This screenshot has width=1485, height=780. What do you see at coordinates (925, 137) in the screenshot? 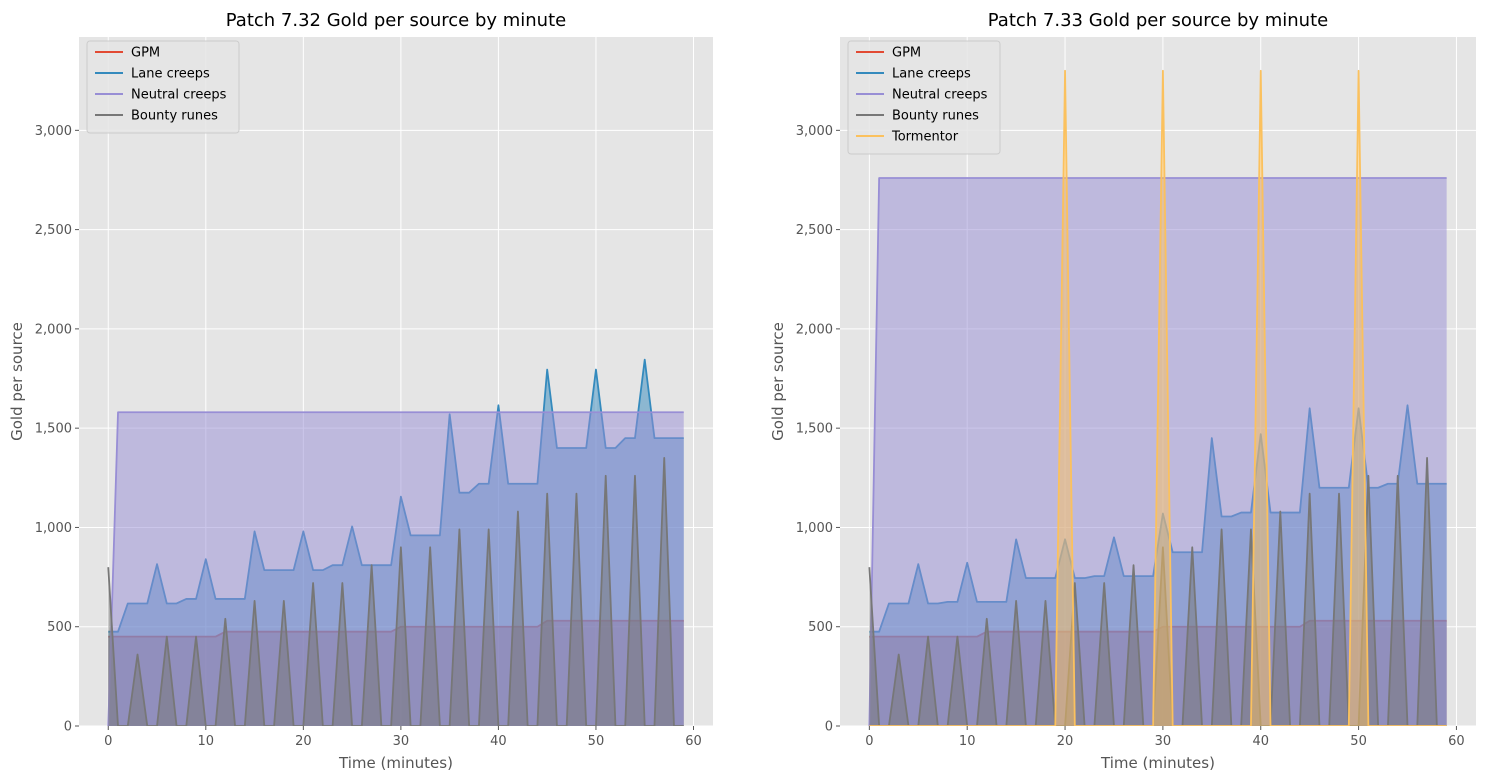
I see `legend-label-tormentor: Tormentor` at bounding box center [925, 137].